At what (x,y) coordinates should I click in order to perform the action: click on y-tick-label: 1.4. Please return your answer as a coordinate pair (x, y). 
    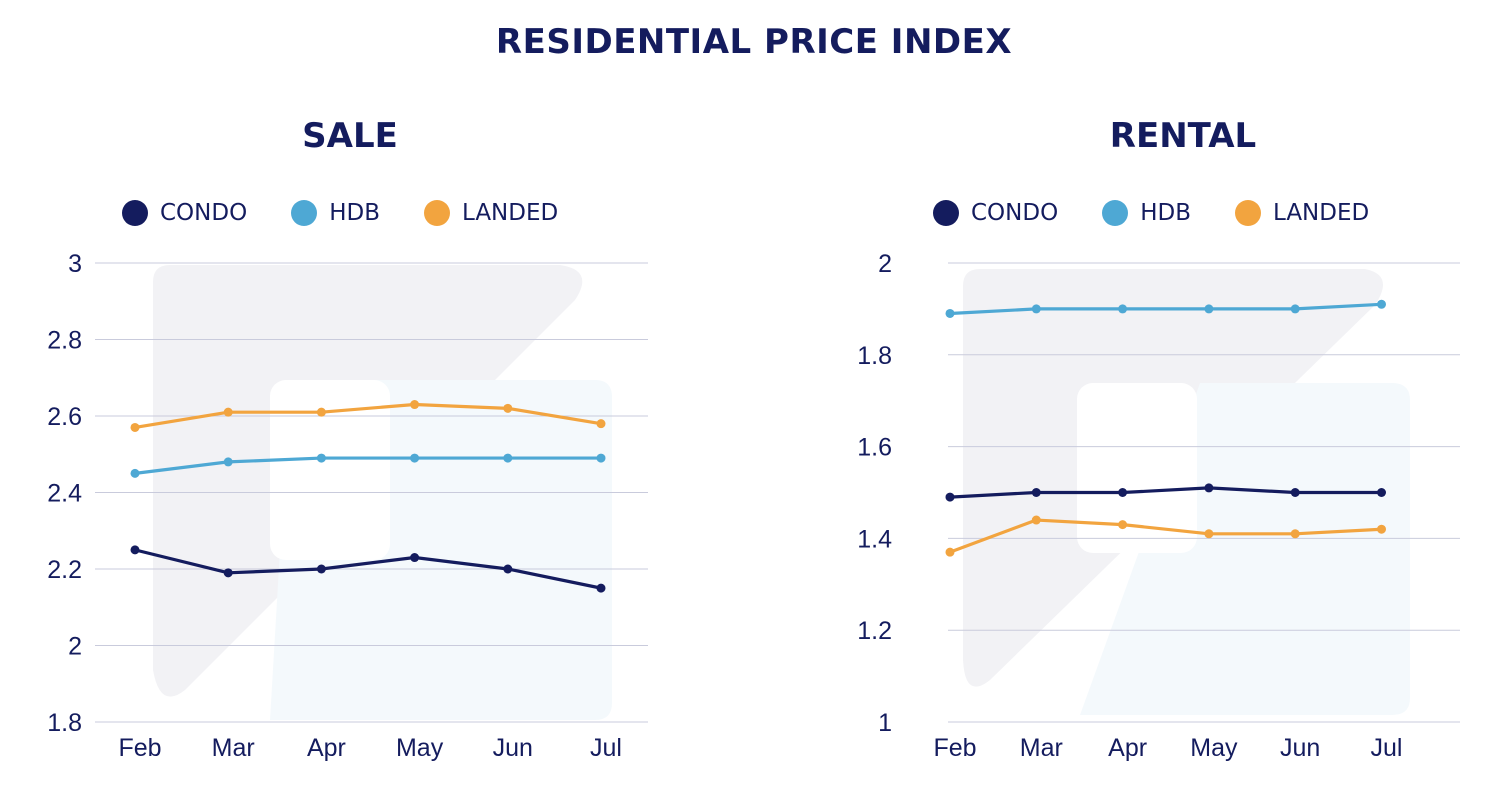
    Looking at the image, I should click on (874, 539).